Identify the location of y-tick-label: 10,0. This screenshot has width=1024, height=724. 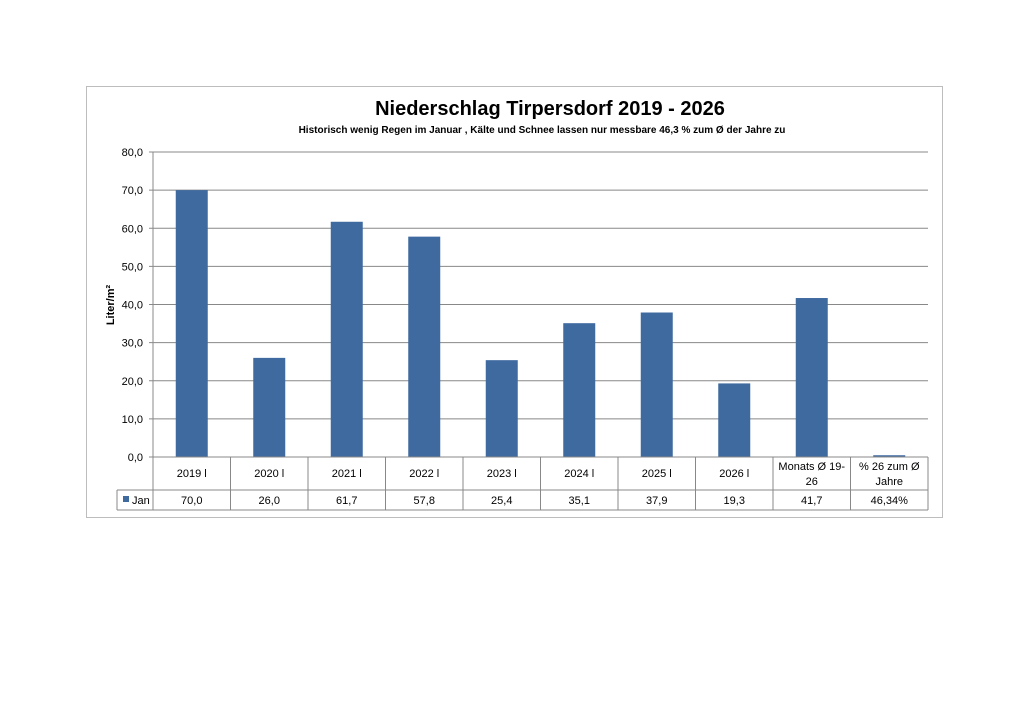
(132, 420).